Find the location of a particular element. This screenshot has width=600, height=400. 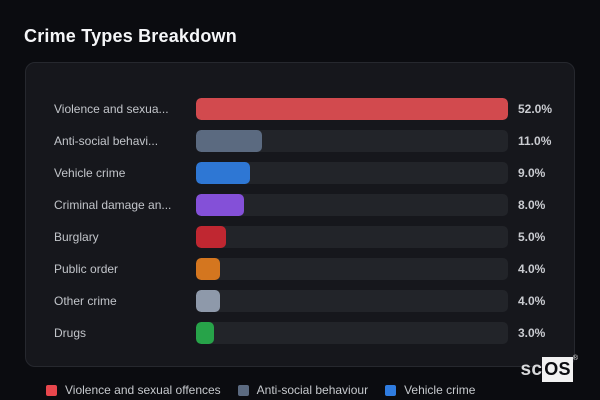

bar-row-other-crime: Other crime 4.0% is located at coordinates (306, 301).